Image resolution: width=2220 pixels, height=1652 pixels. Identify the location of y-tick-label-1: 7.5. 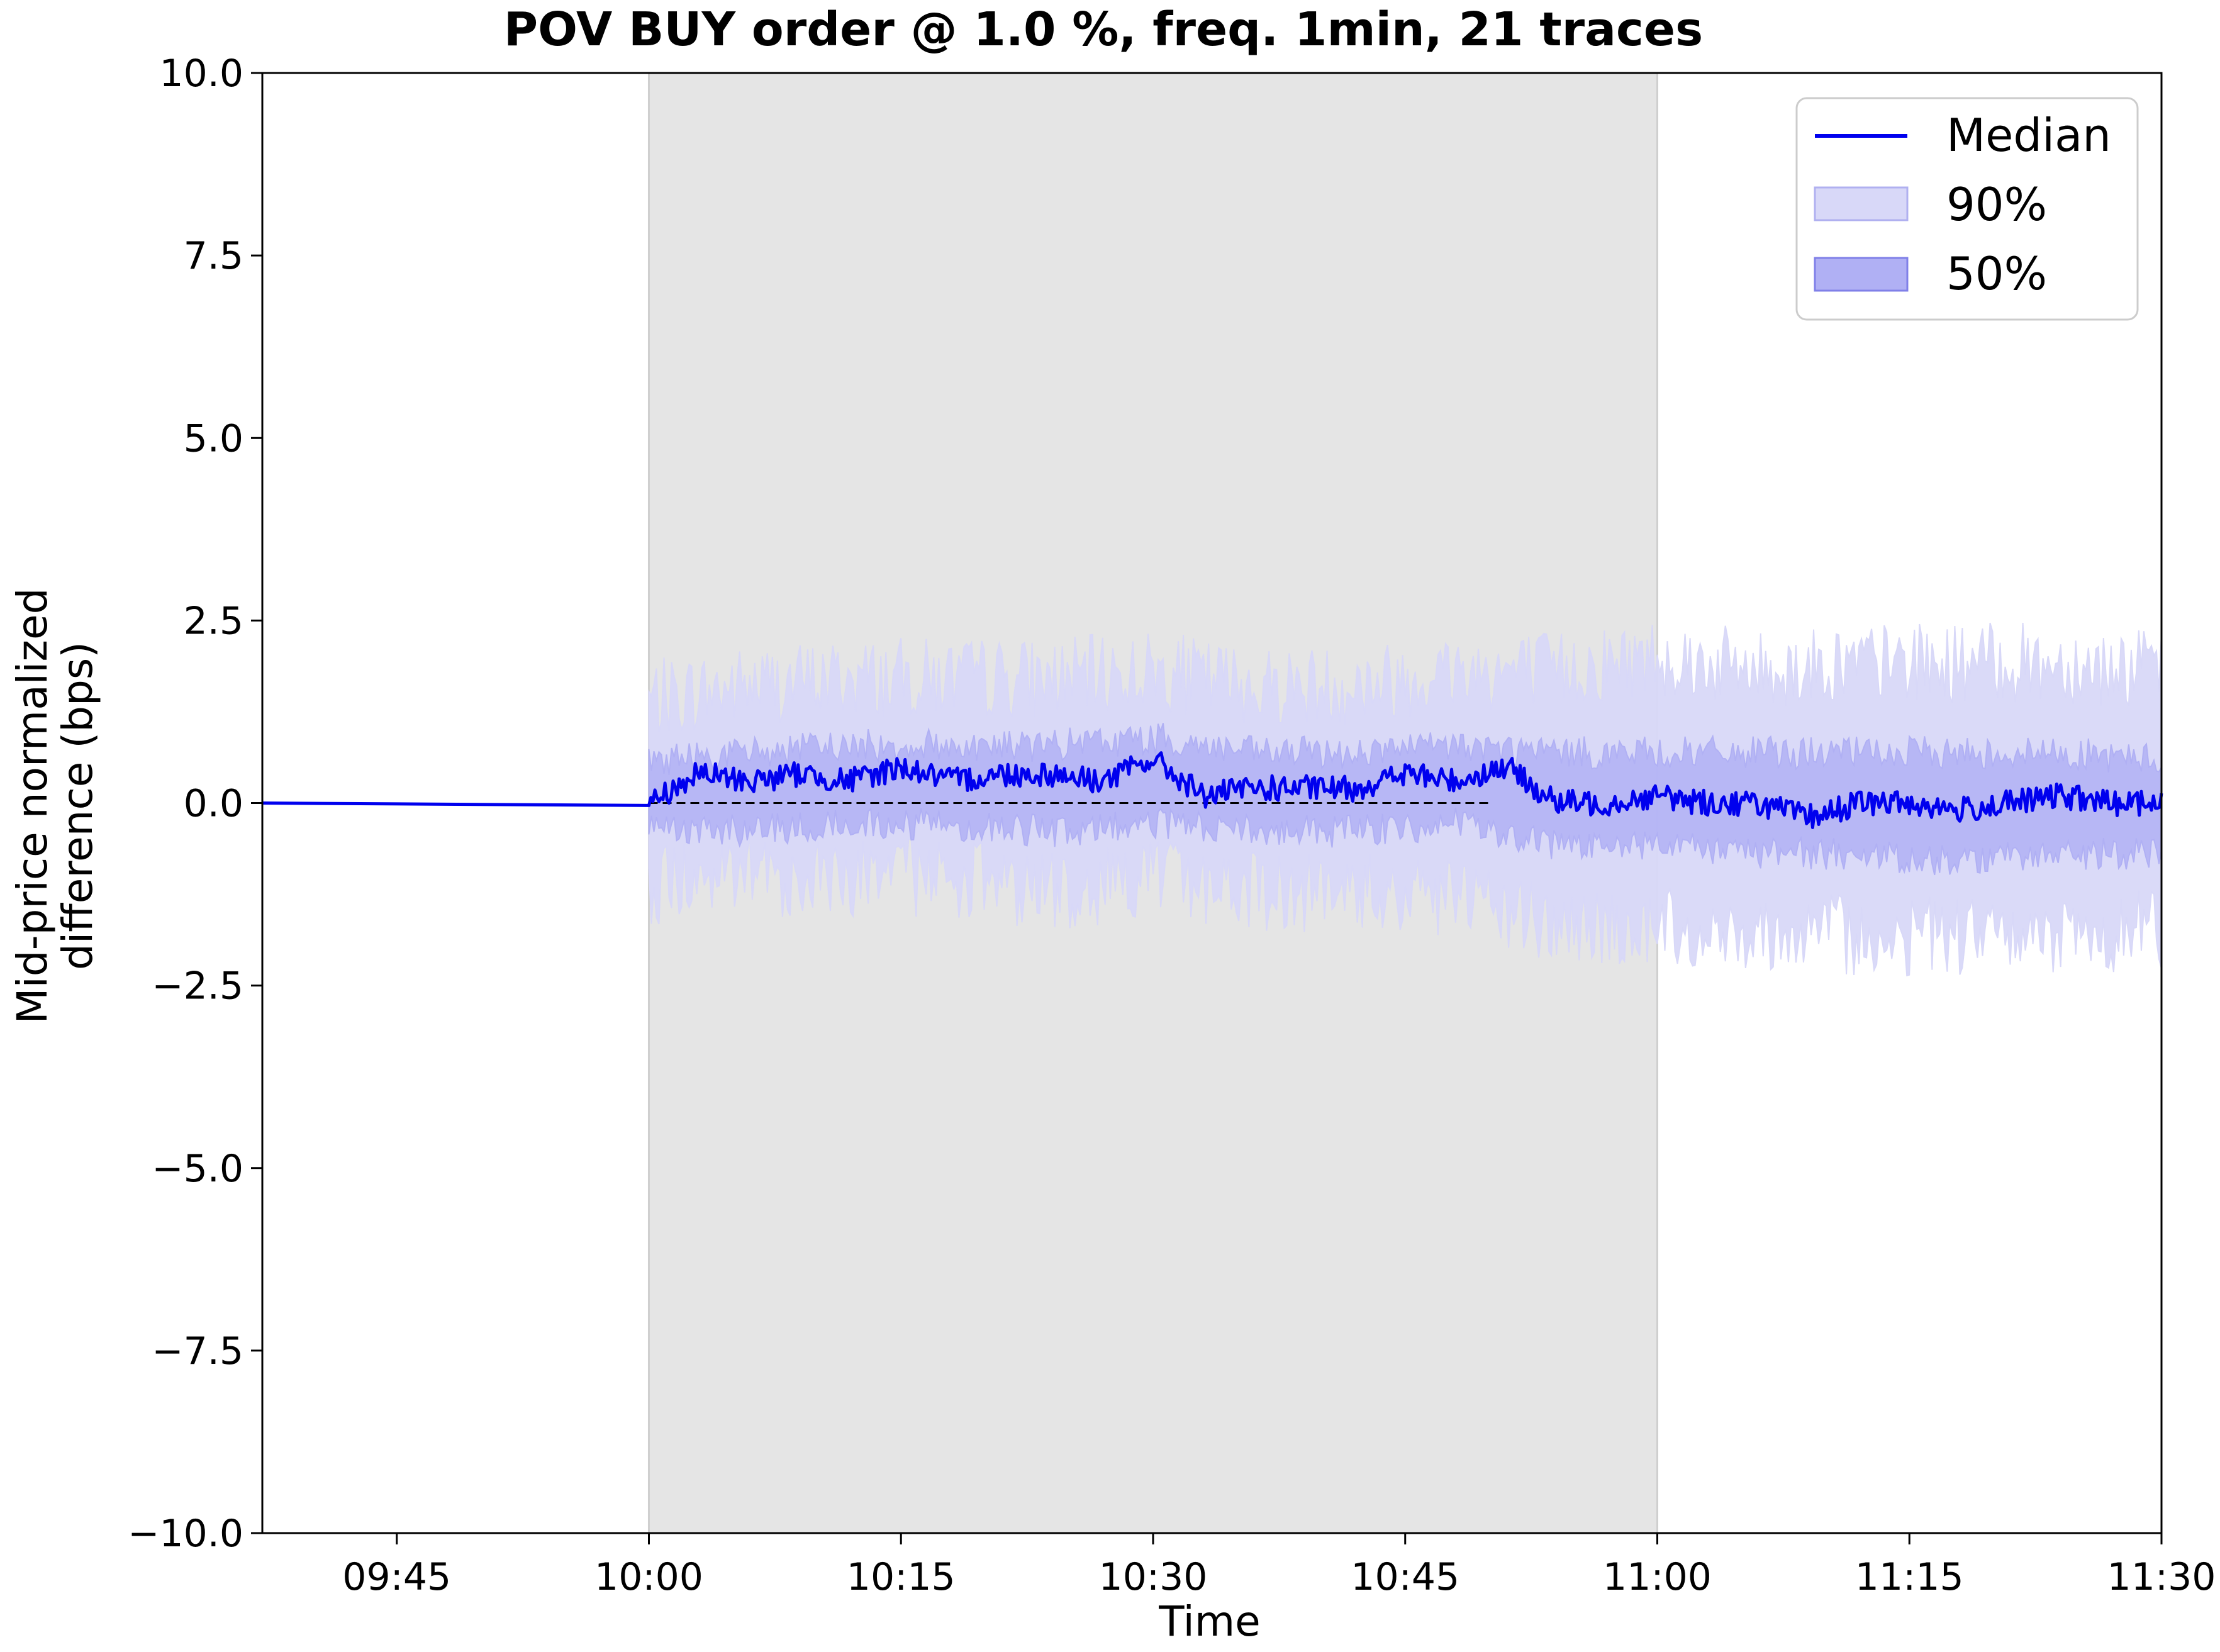
(214, 256).